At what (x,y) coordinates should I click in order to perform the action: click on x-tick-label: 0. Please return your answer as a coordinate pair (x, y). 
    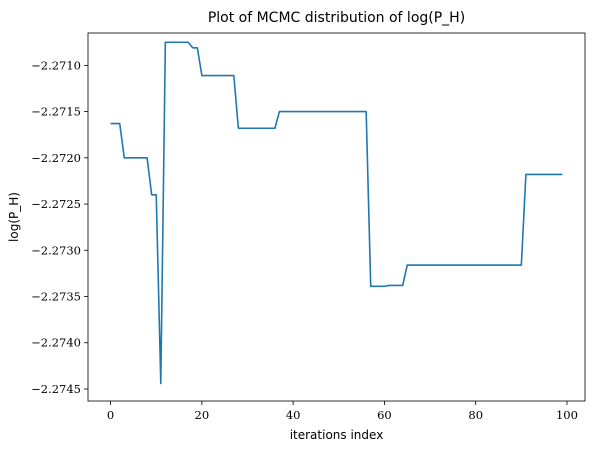
    Looking at the image, I should click on (110, 415).